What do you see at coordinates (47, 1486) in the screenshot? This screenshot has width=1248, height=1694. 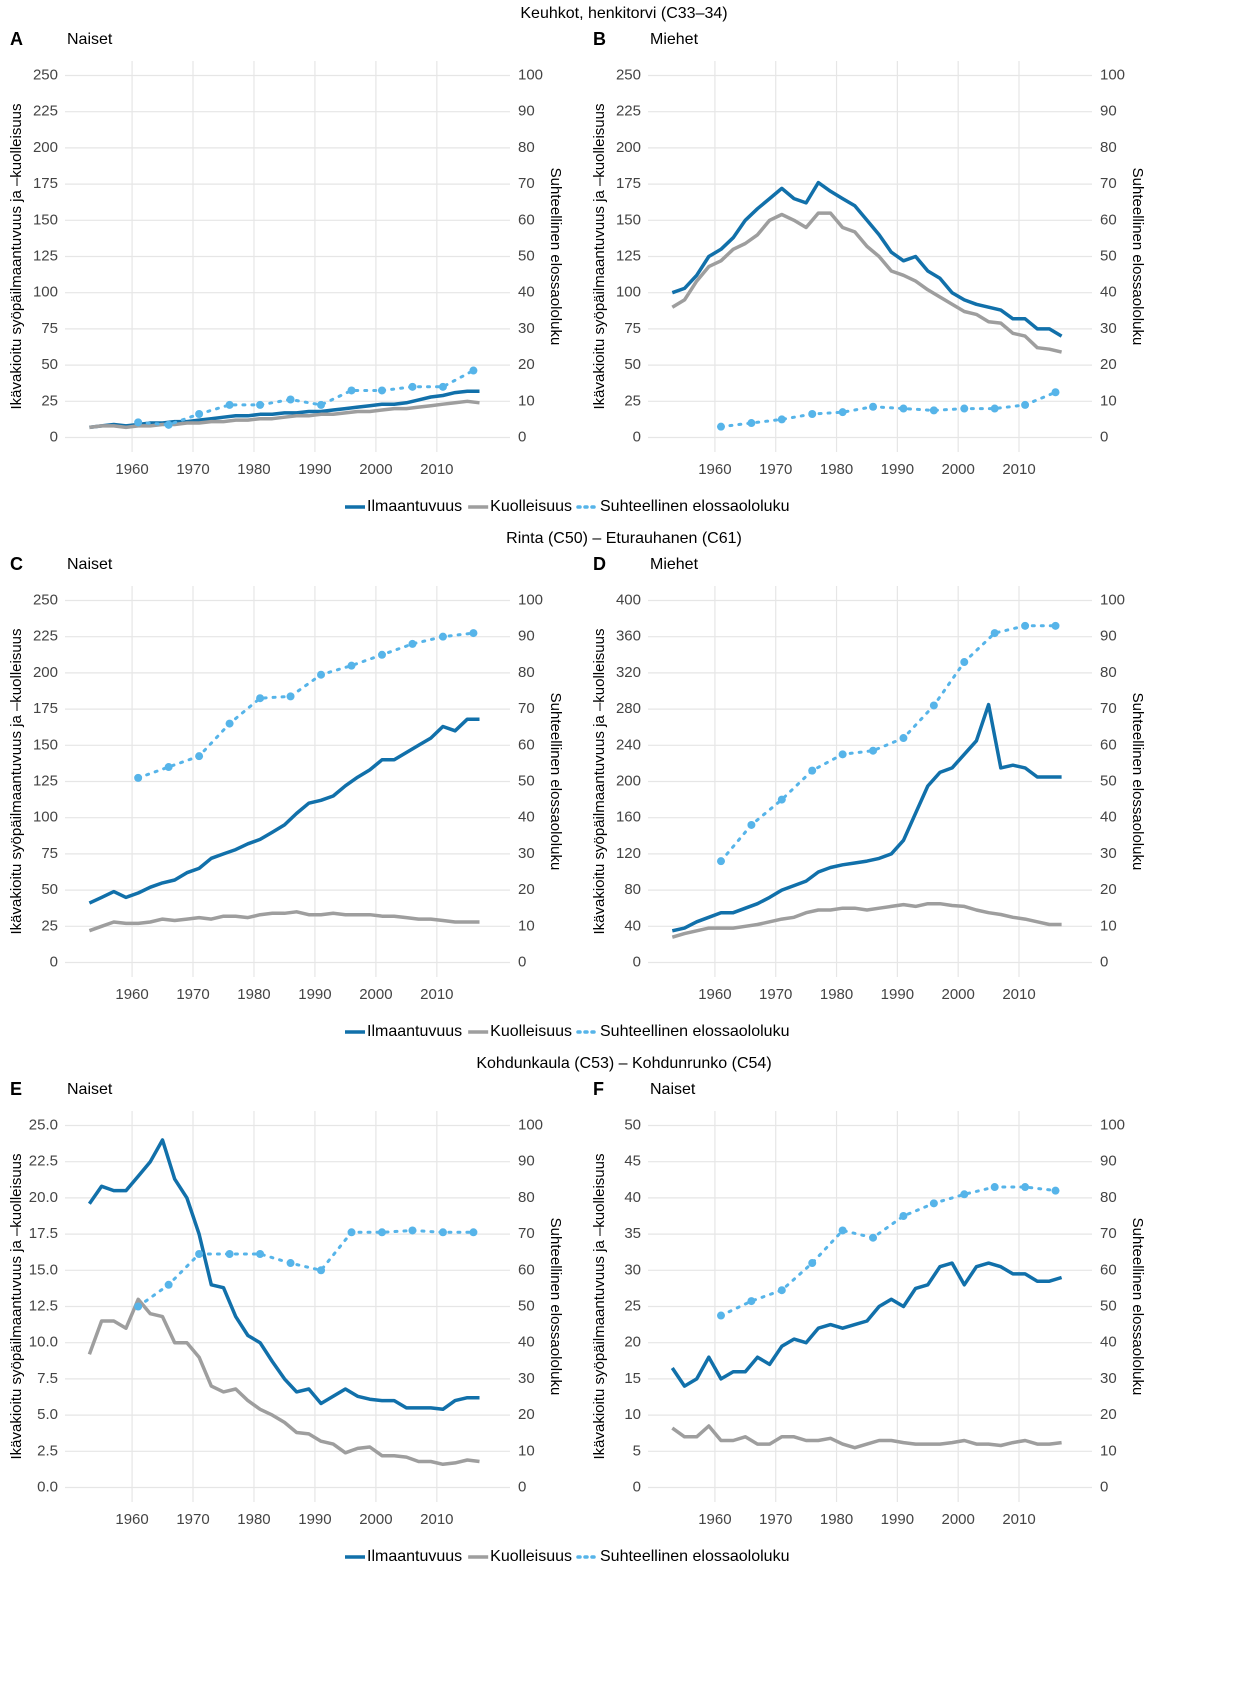 I see `y-tick-label: 0.0` at bounding box center [47, 1486].